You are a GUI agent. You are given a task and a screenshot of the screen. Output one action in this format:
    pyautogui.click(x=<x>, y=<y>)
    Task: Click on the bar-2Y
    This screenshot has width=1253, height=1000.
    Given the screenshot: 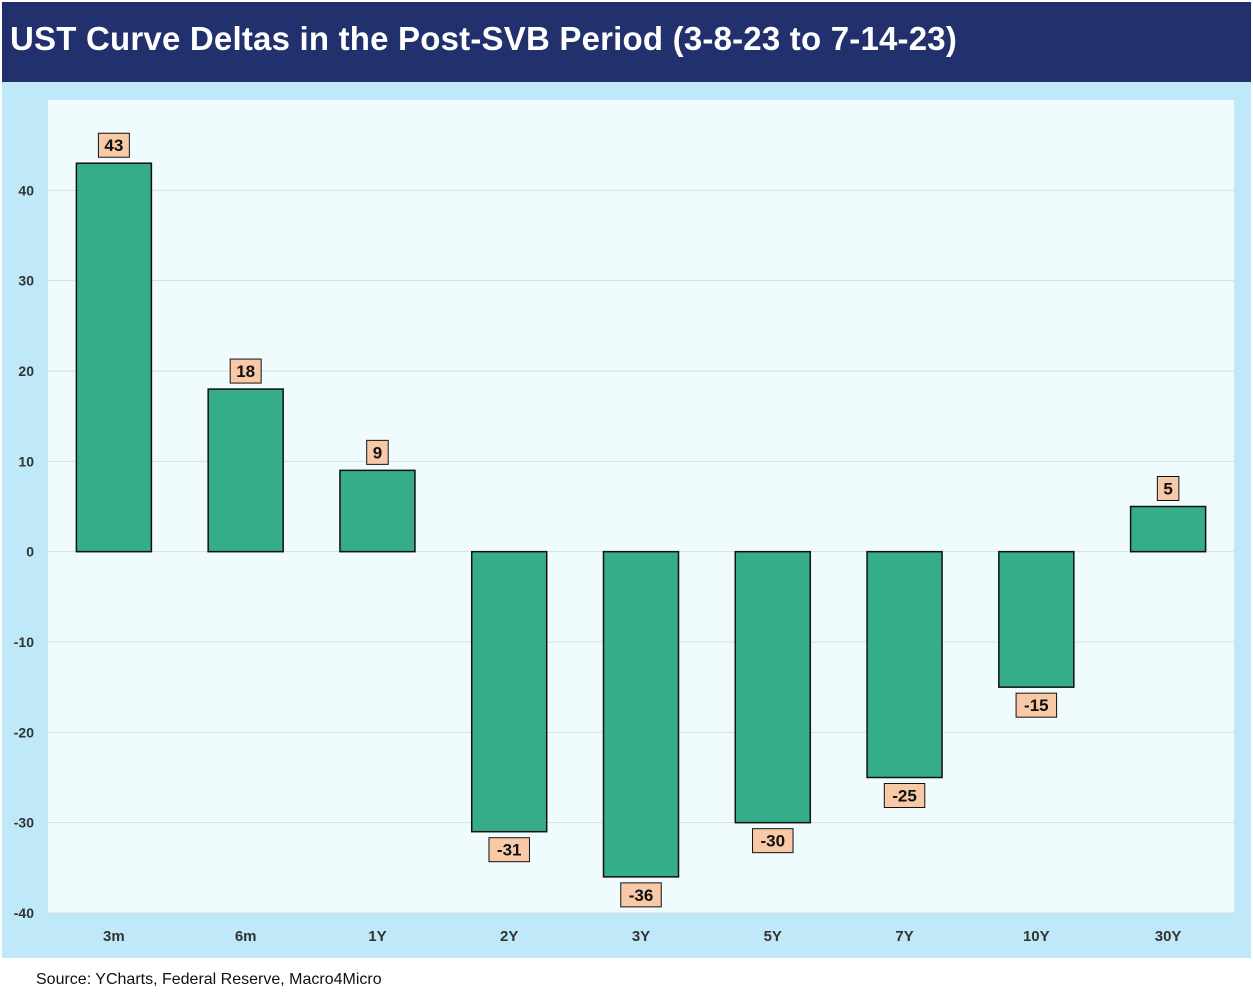 What is the action you would take?
    pyautogui.click(x=509, y=691)
    